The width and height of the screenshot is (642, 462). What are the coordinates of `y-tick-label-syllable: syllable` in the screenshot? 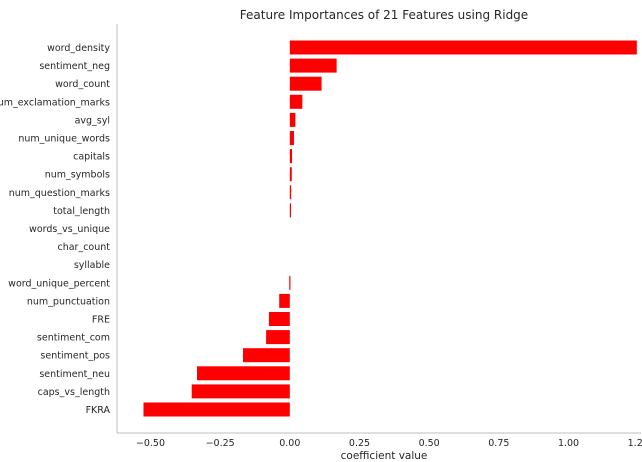 It's located at (92, 265).